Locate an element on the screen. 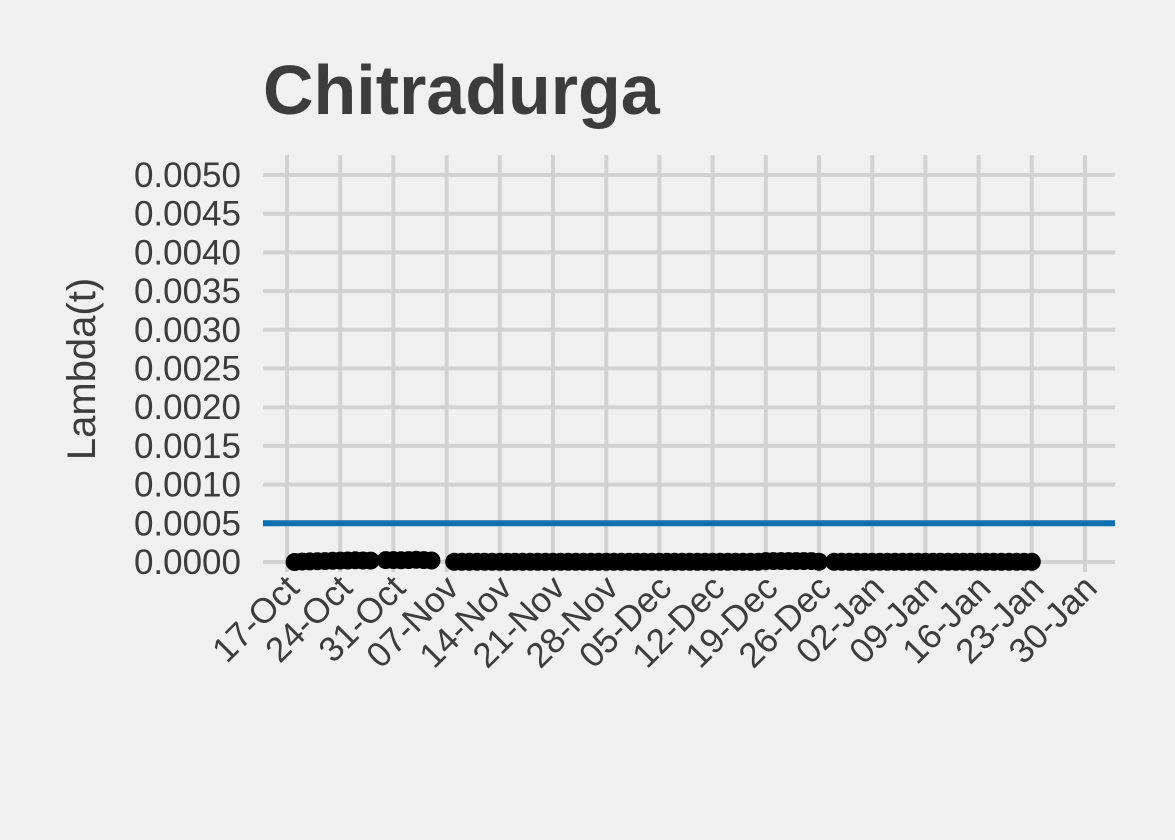 This screenshot has height=840, width=1175. chart-title: Chitradurga is located at coordinates (462, 90).